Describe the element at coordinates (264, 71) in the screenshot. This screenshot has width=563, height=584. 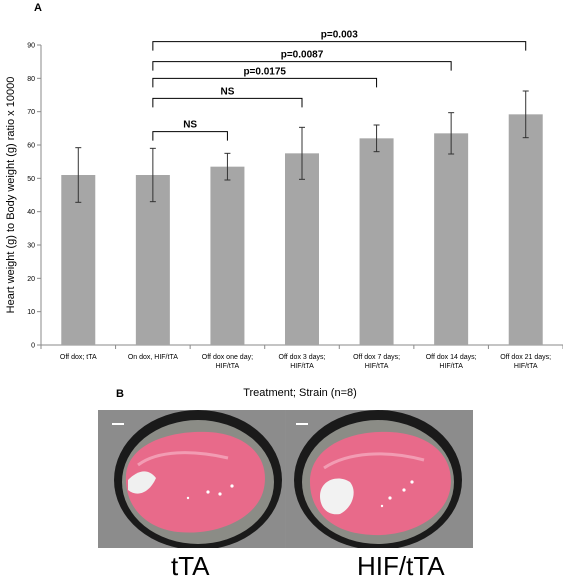
I see `significance-label: p=0.0175` at that location.